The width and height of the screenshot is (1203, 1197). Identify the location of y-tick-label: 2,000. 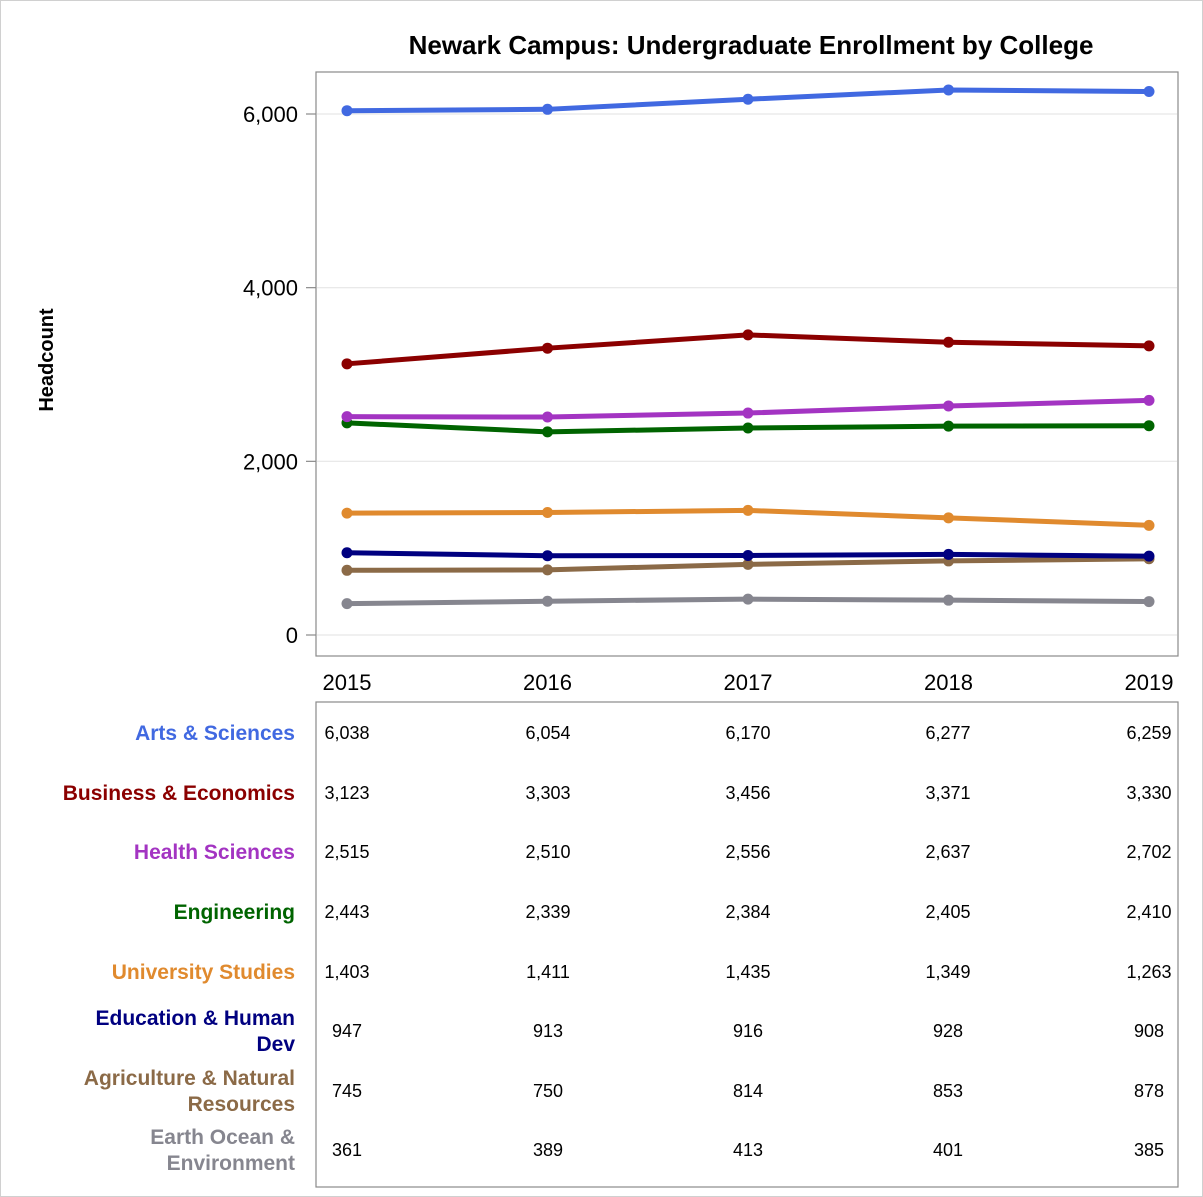
(270, 461).